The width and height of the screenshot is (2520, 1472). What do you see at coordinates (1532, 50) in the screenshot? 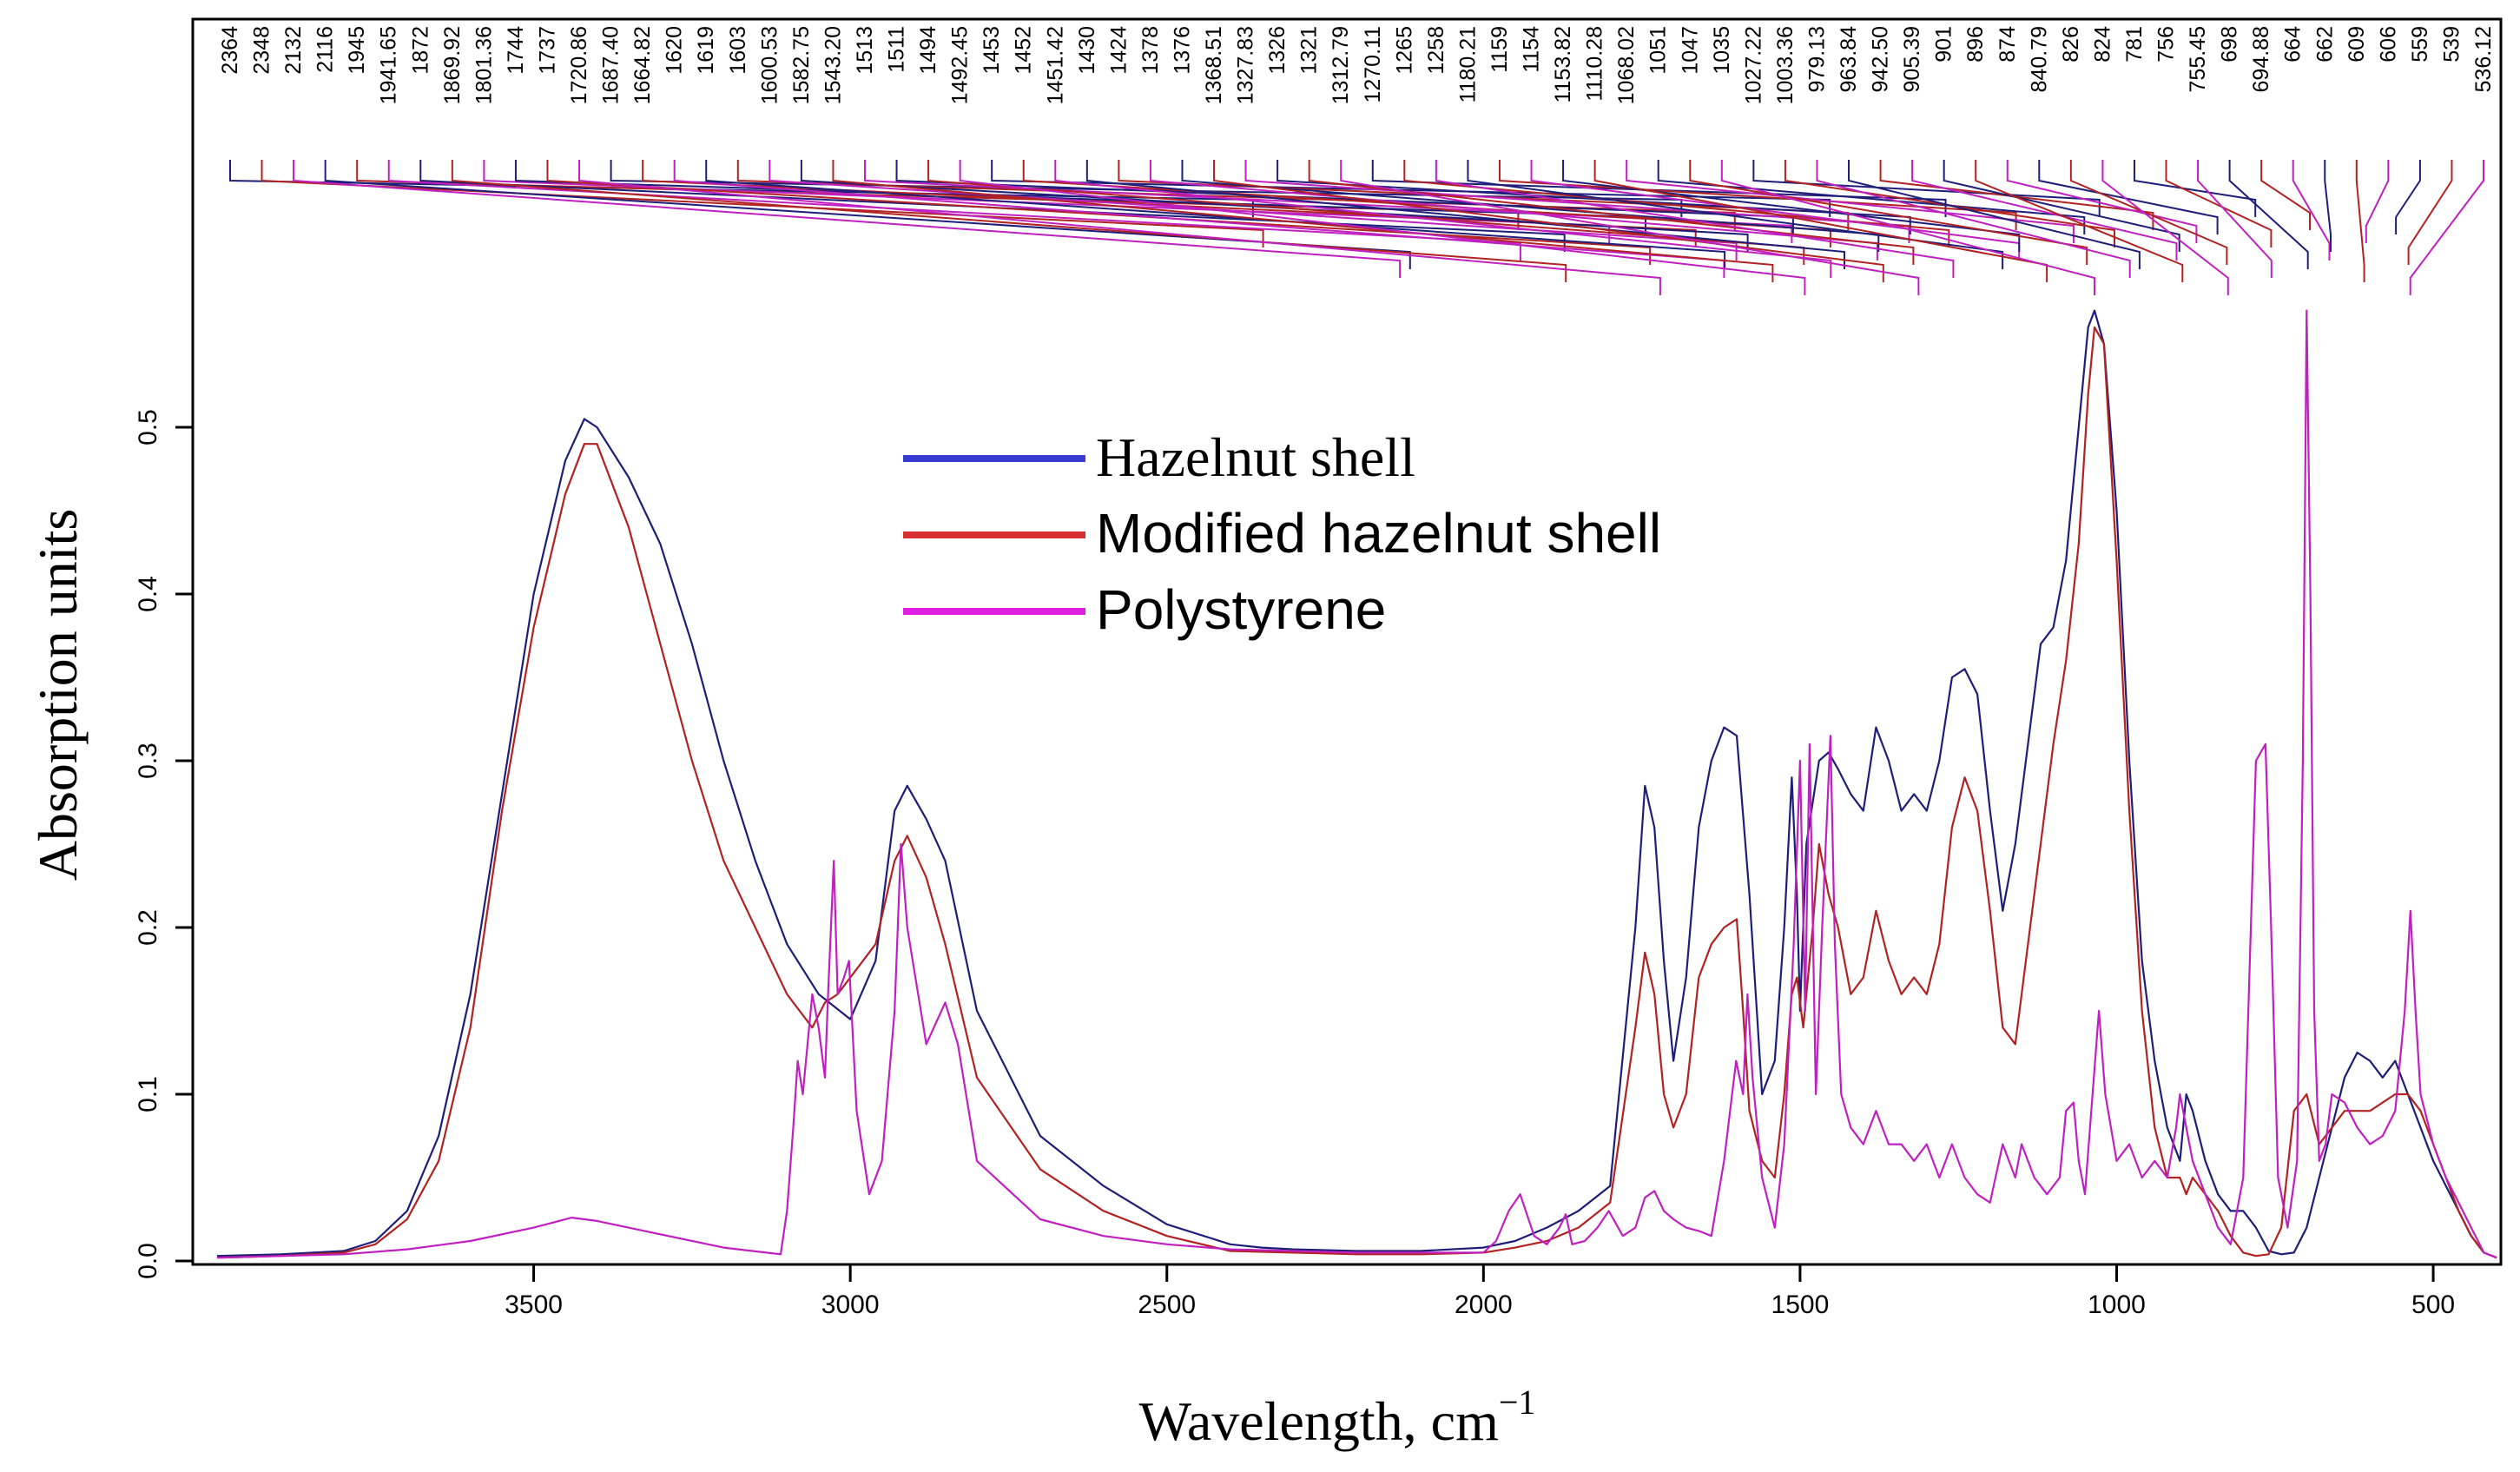
I see `peak-label: 1154` at bounding box center [1532, 50].